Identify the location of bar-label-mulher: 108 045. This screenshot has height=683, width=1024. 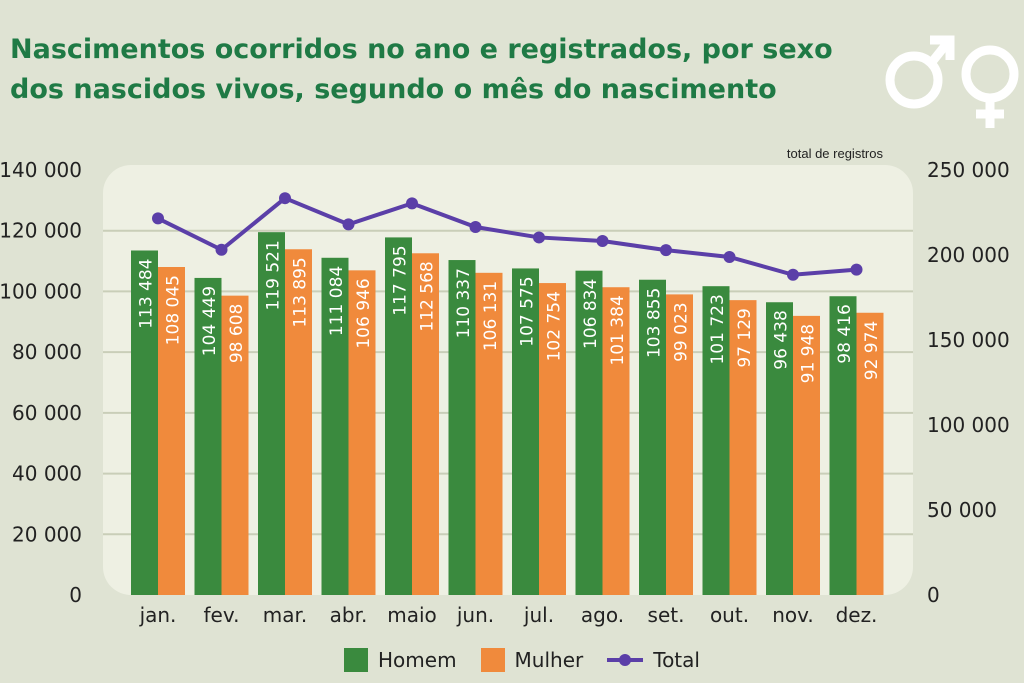
(174, 310).